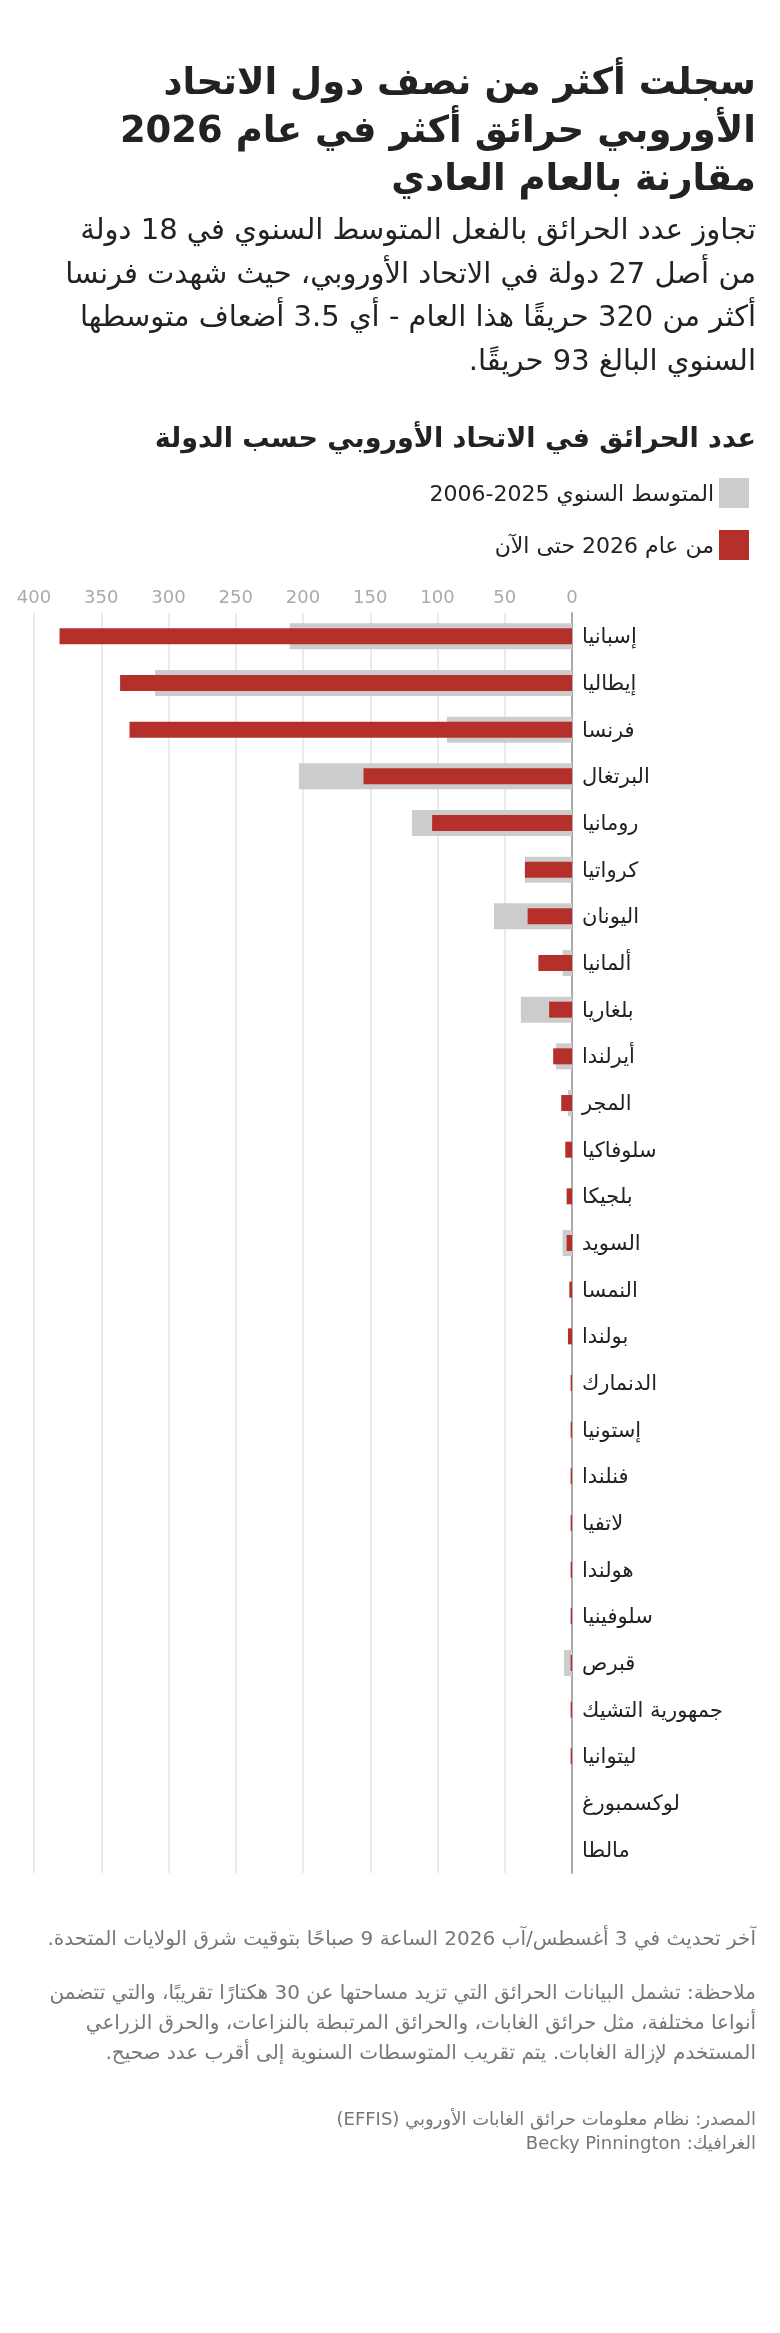 This screenshot has width=780, height=2333. Describe the element at coordinates (402, 2023) in the screenshot. I see `text: ملاحظة: تشمل البيانات الحرائق التي تزيد مساحتها عن 30 هكتارًا تقريبًا، والتي تتضمن أنواعا مختلفة، مثل حرائق الغابات، والحرائق المرتبطة بالنزاعات، والحرق الزراعي المستخدم لإزالة الغابات. يتم تقريب المتوسطات السنوية إلى أقرب عدد صحيح.` at that location.